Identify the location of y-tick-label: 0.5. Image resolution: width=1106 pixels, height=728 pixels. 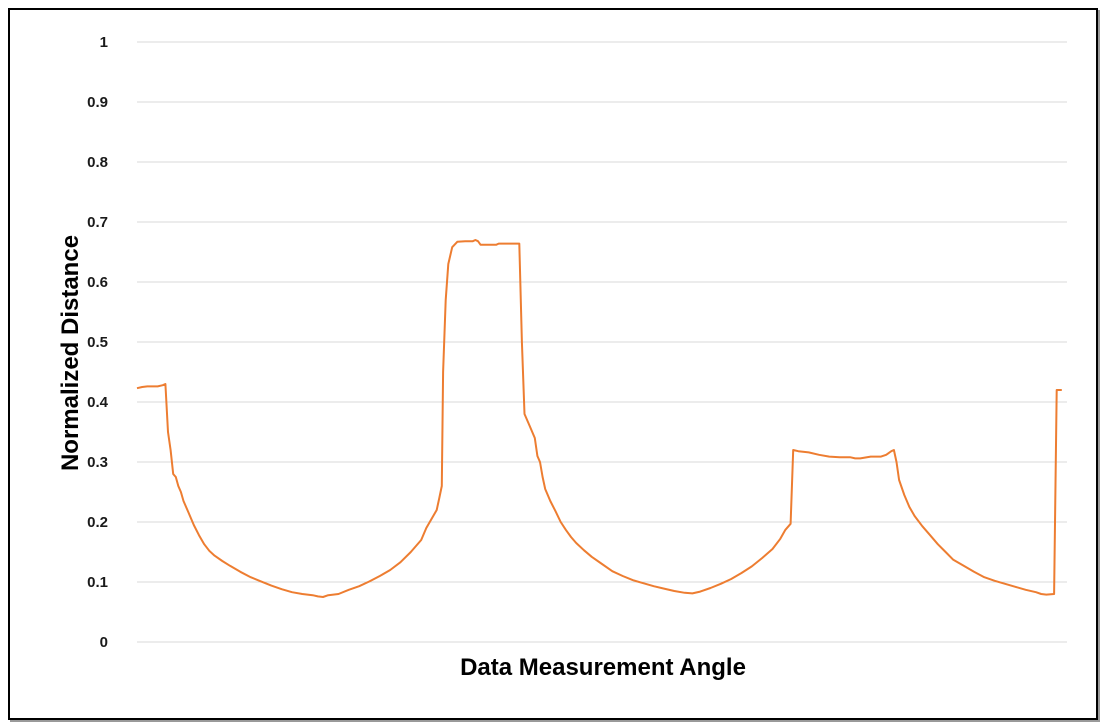
(97, 342).